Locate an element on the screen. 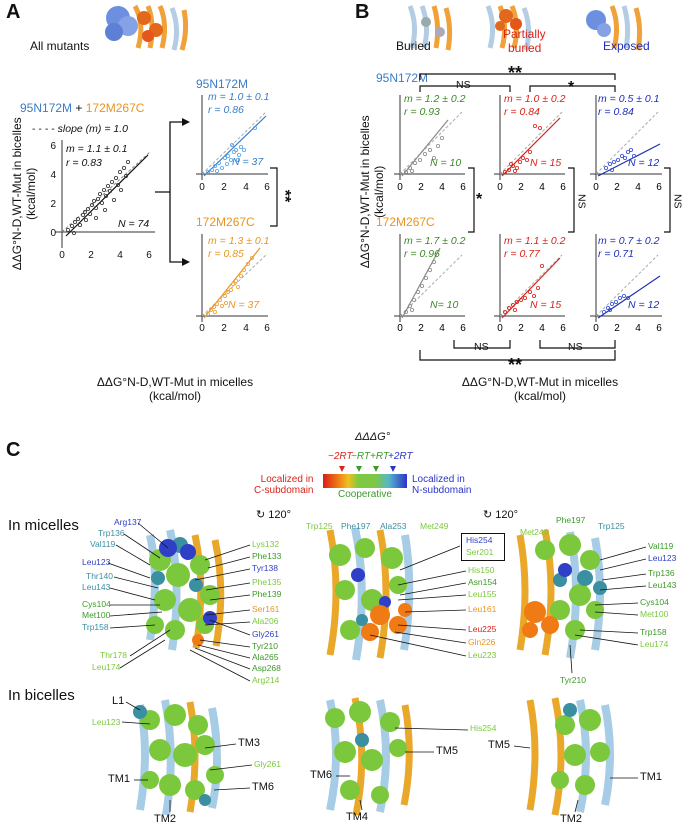 The width and height of the screenshot is (700, 827). a-ytick-2: 2 is located at coordinates (53, 204).